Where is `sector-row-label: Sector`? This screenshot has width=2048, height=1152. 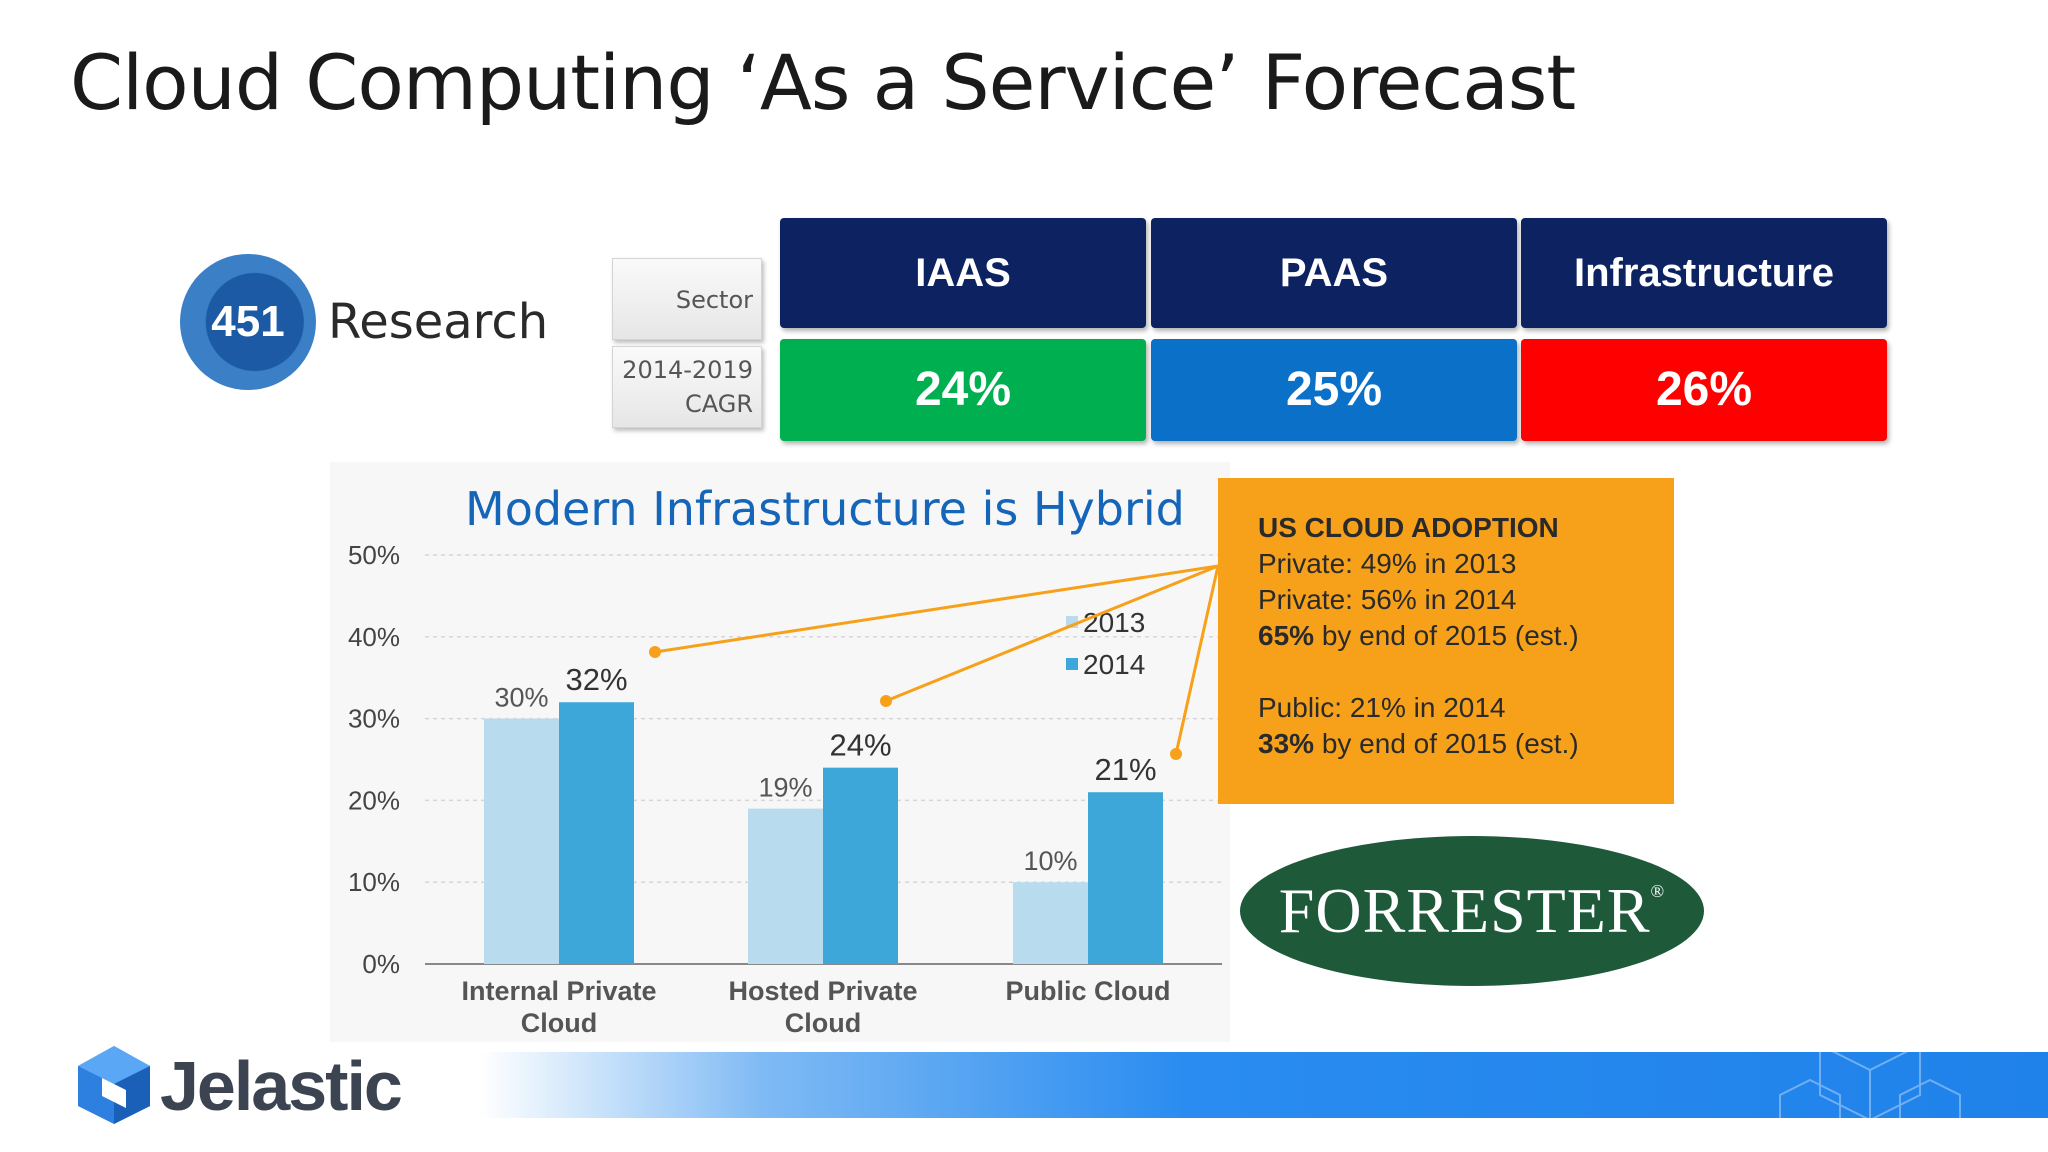 sector-row-label: Sector is located at coordinates (687, 299).